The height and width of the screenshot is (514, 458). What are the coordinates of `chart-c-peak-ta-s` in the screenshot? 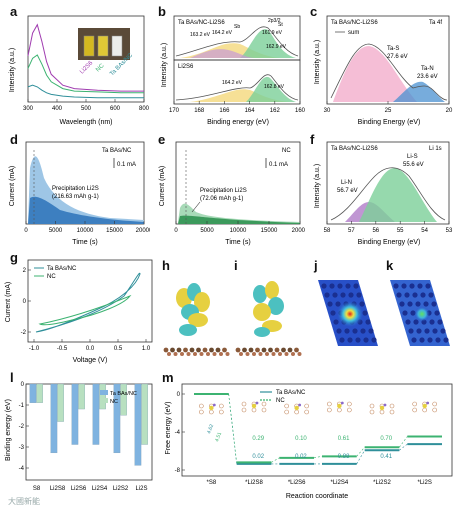 It's located at (375, 74).